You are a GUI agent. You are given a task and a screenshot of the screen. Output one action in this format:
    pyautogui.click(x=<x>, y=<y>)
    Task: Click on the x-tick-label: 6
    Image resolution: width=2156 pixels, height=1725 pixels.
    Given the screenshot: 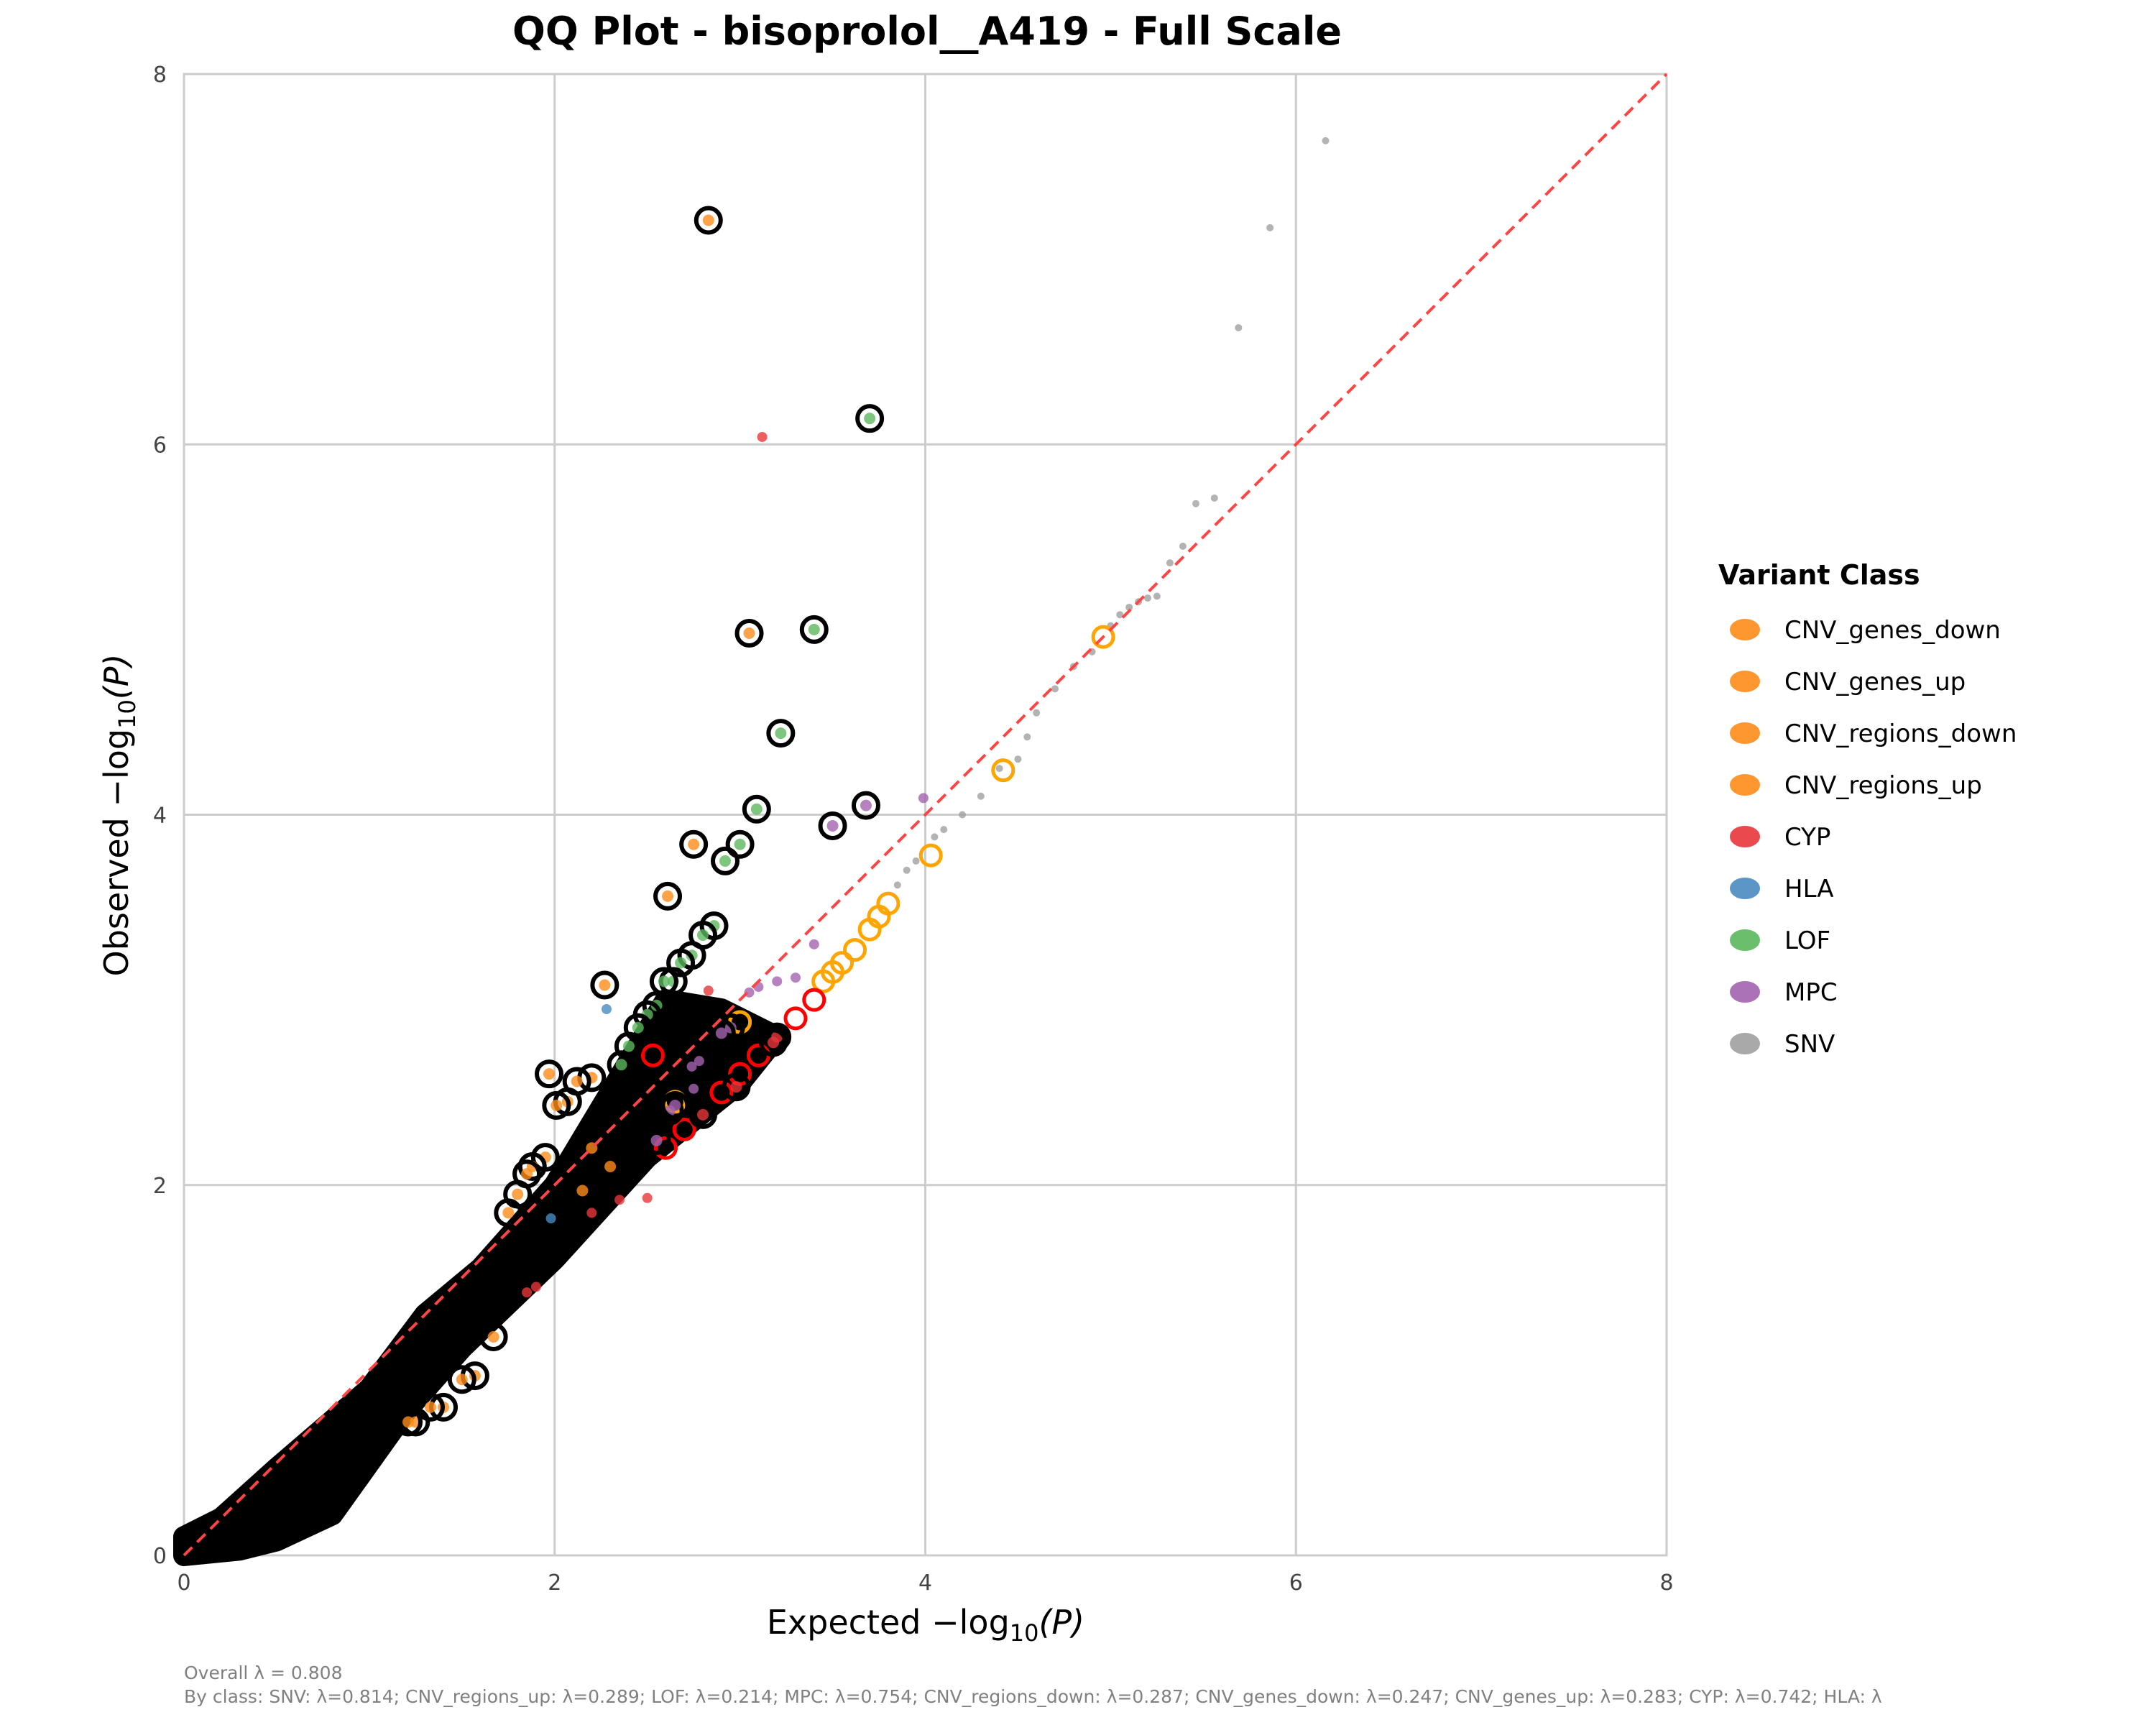 What is the action you would take?
    pyautogui.click(x=1296, y=1583)
    